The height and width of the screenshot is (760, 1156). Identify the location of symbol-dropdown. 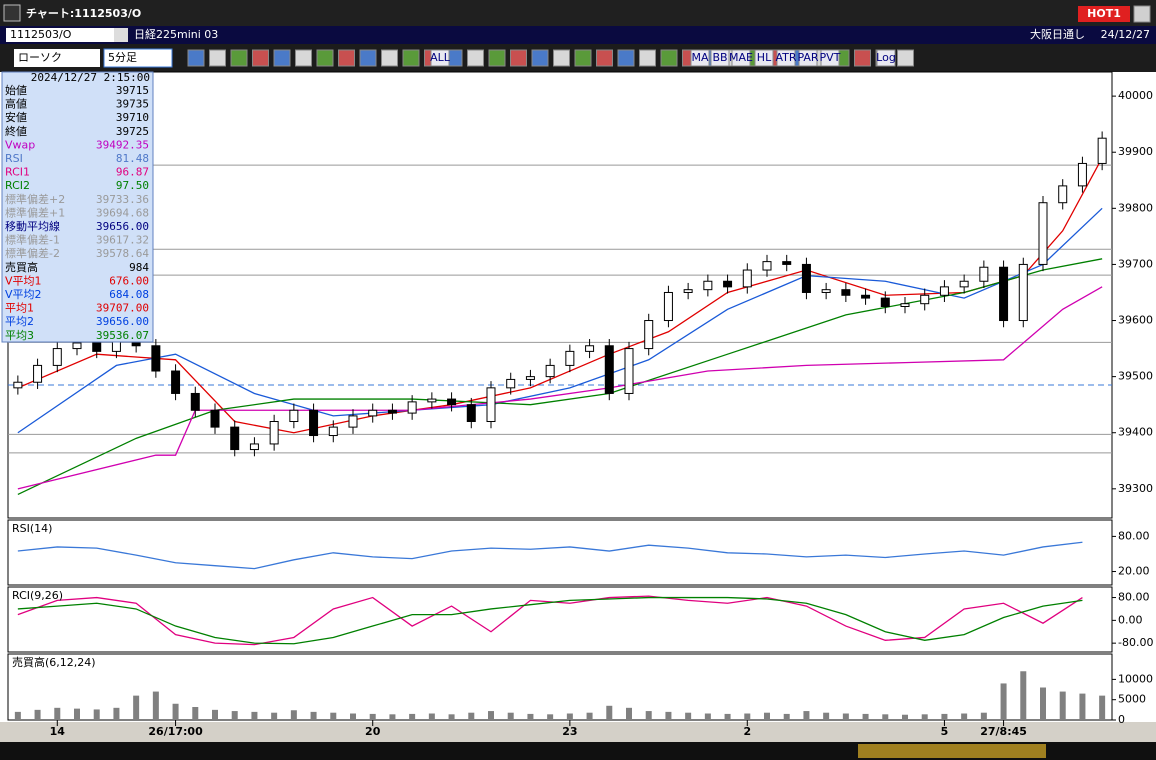
(121, 35).